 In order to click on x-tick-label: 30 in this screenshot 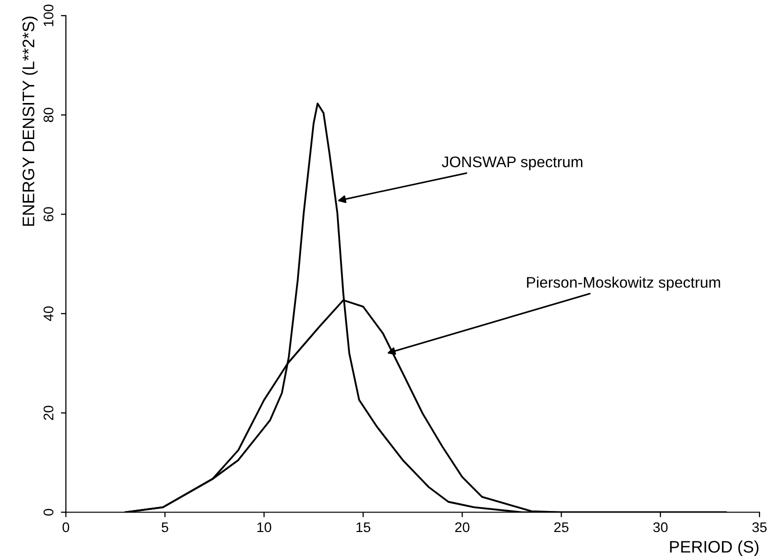, I will do `click(660, 527)`.